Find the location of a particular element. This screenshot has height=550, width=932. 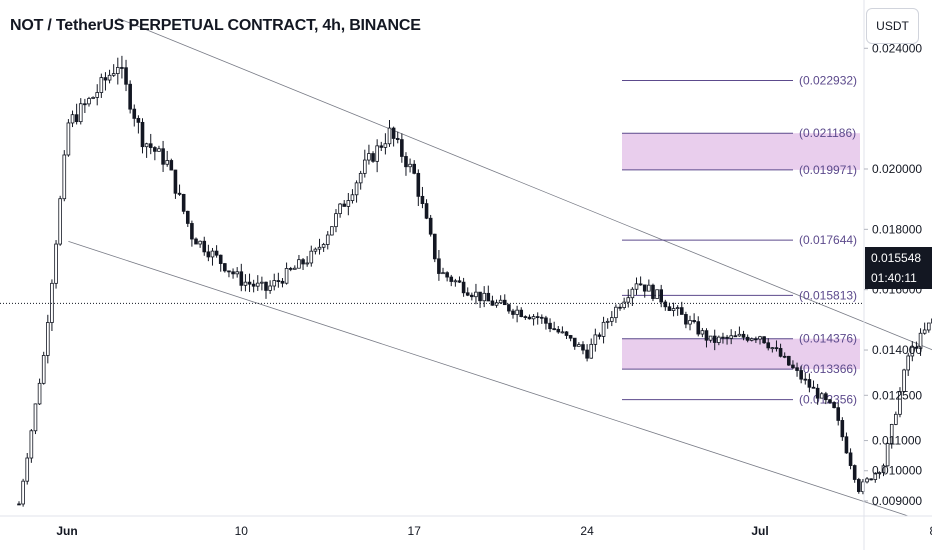

y-tick-label-0: 0.024000 is located at coordinates (897, 48).